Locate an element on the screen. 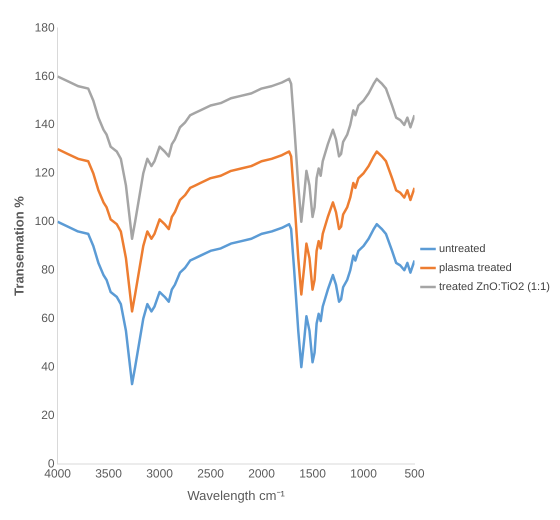 The height and width of the screenshot is (520, 560). y-tick-label: 20 is located at coordinates (48, 415).